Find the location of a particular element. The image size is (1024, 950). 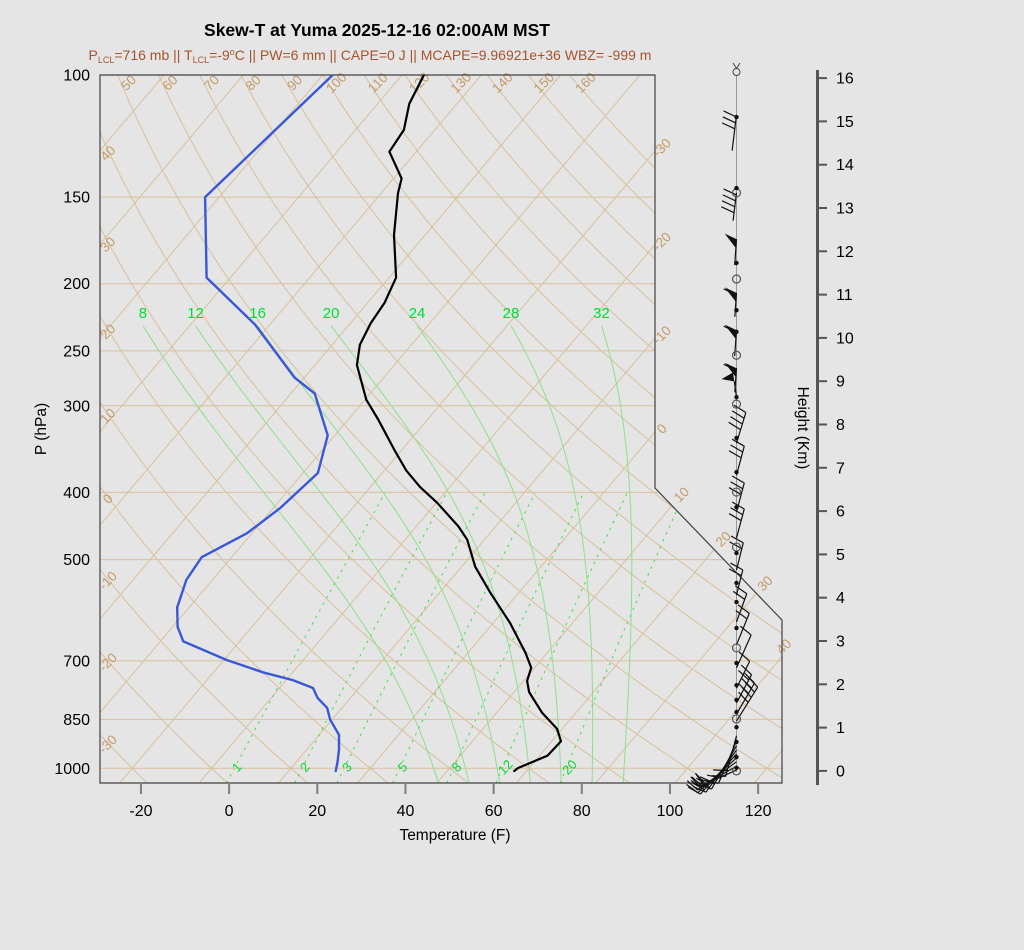

height-tick-label: 5 is located at coordinates (840, 555).